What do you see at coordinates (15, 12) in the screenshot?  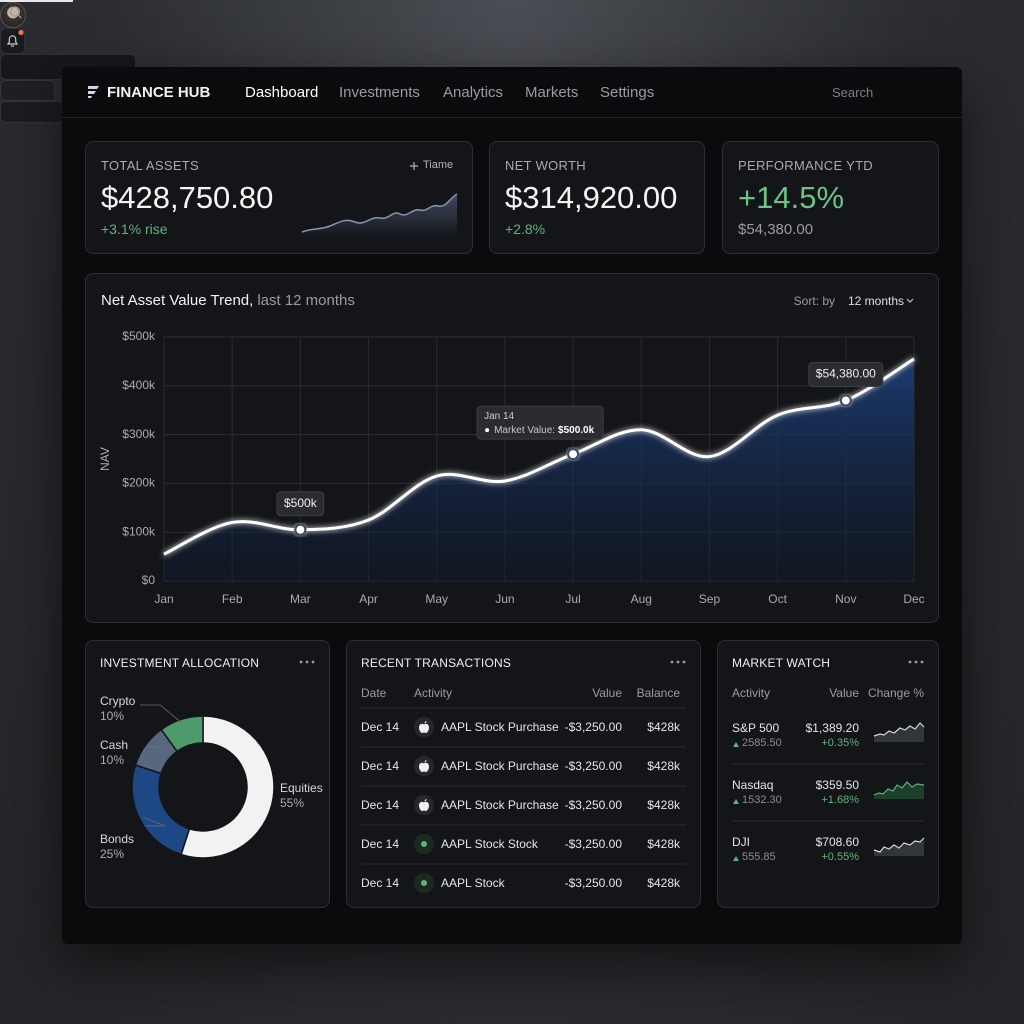 I see `search-icon` at bounding box center [15, 12].